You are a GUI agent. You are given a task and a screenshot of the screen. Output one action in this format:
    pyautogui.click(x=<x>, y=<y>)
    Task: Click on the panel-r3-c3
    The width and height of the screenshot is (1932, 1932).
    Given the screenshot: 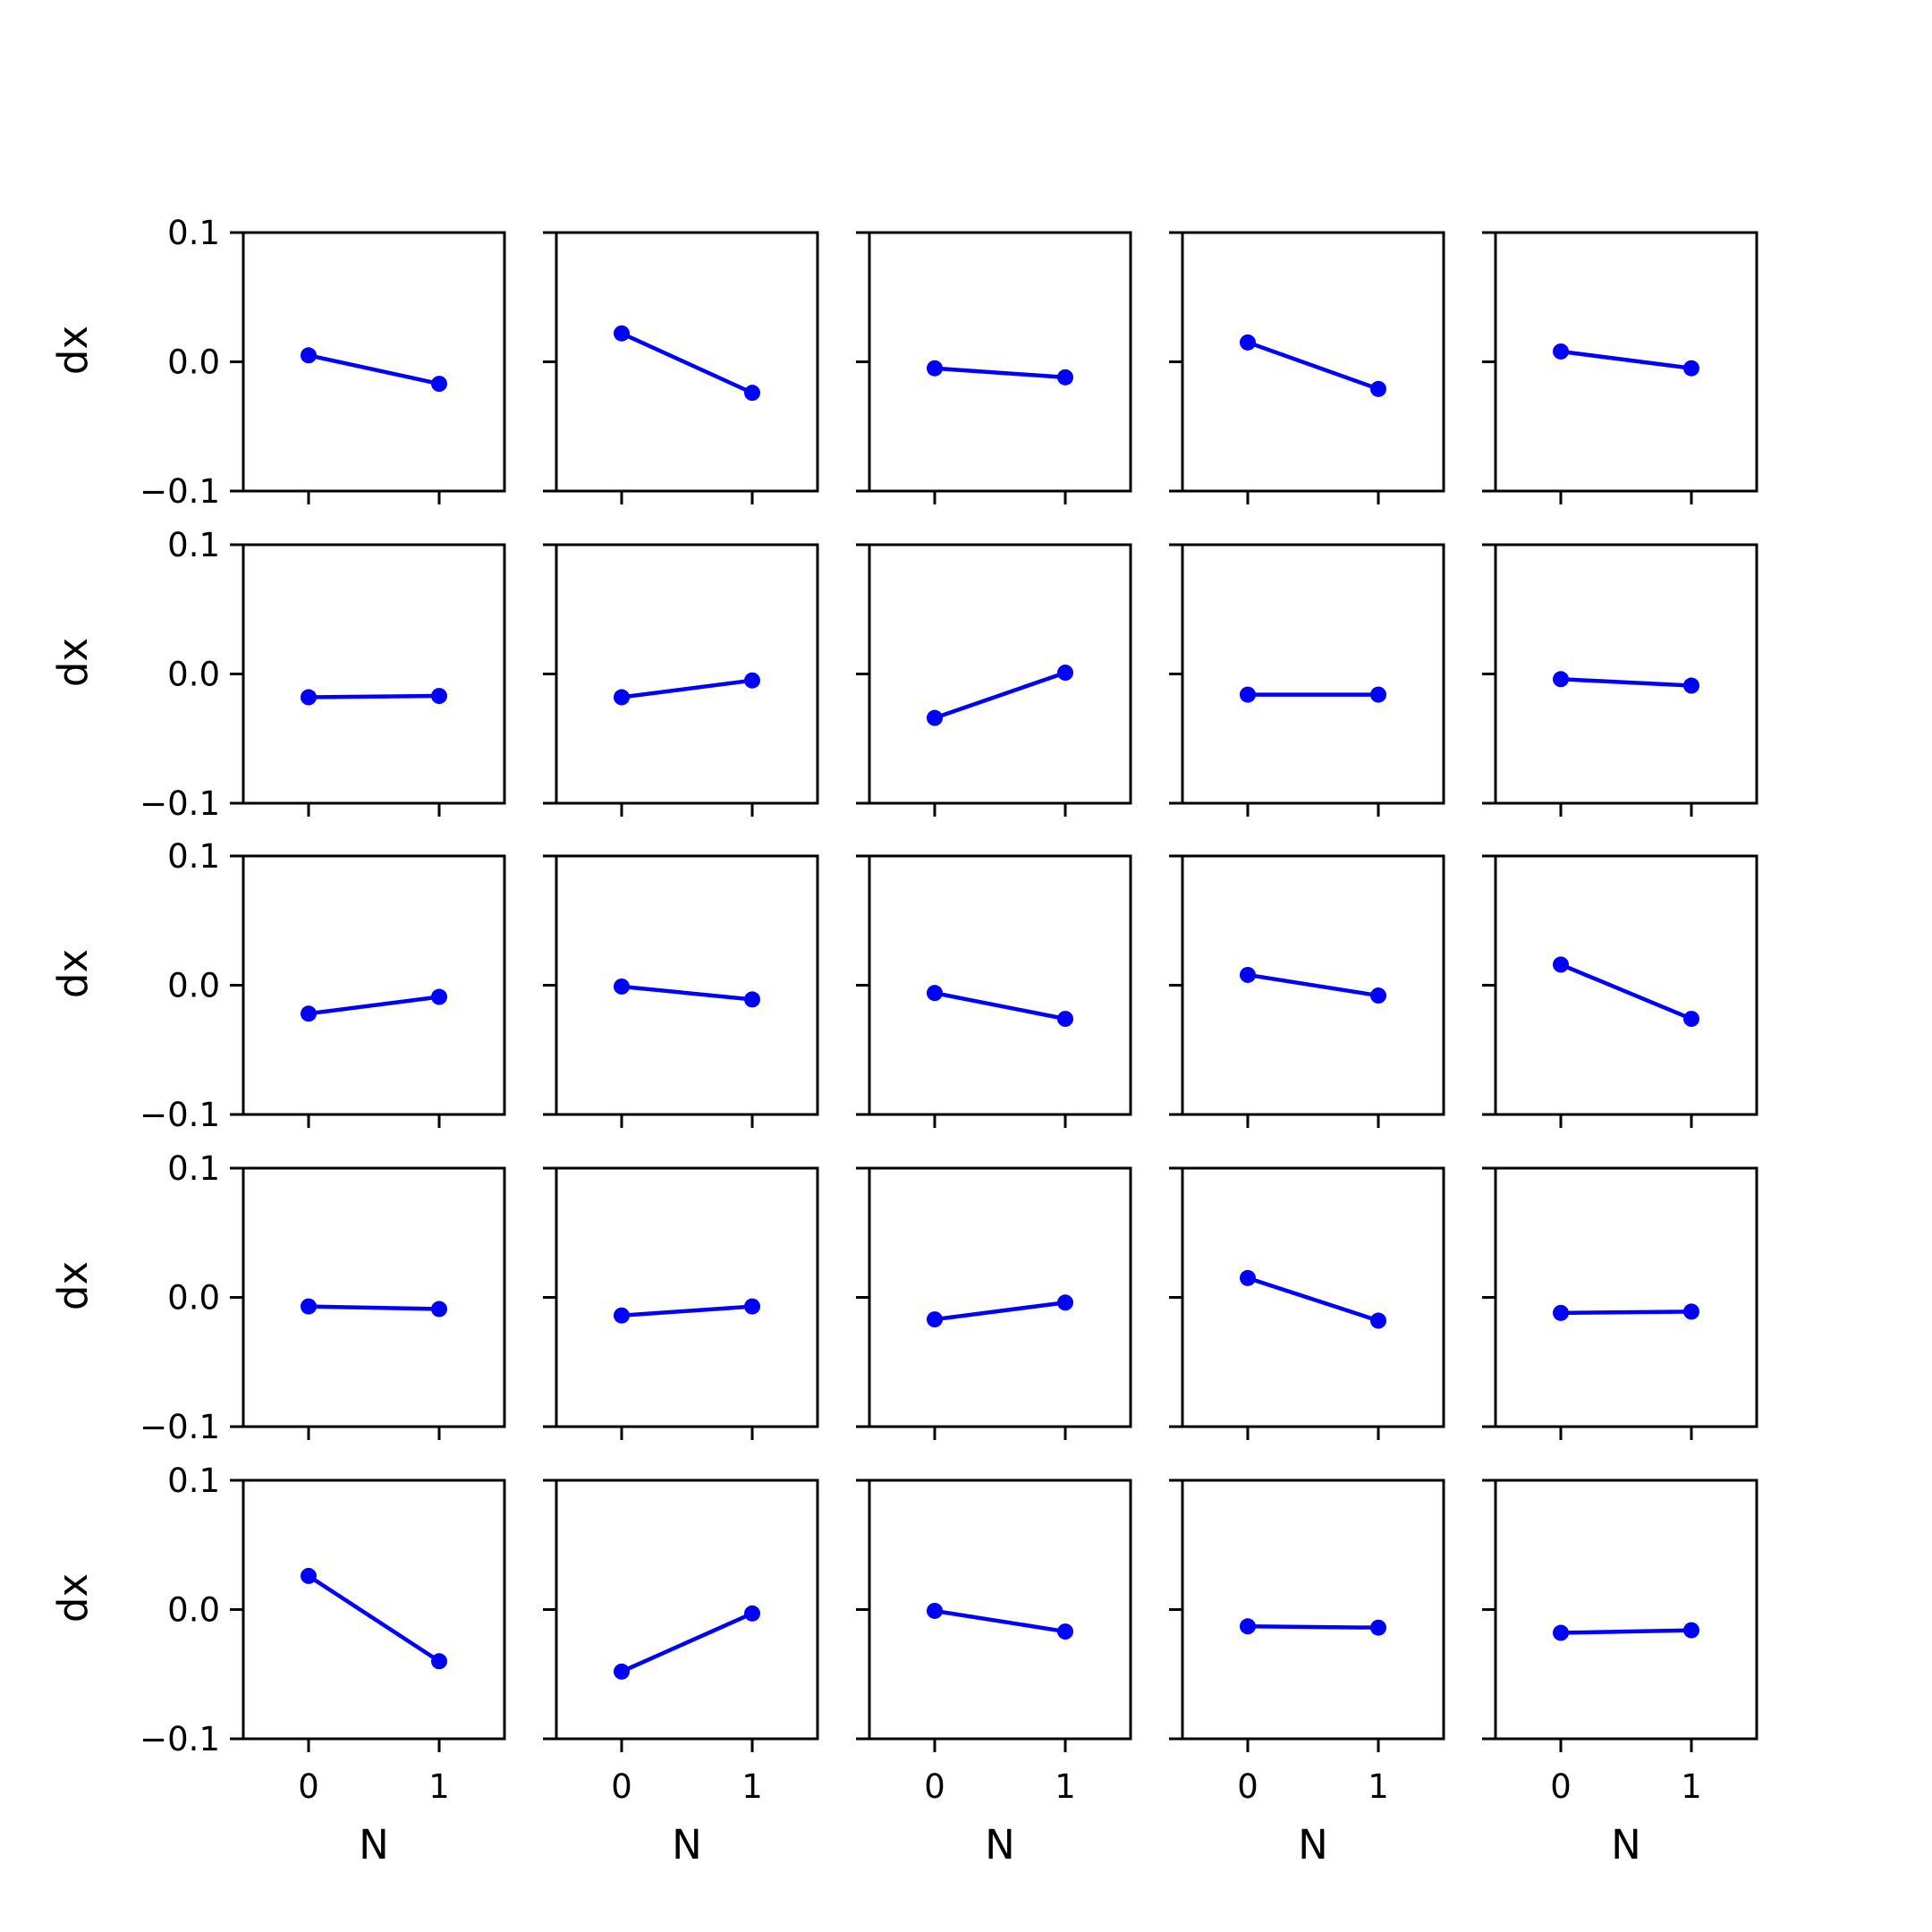 What is the action you would take?
    pyautogui.click(x=1307, y=1303)
    